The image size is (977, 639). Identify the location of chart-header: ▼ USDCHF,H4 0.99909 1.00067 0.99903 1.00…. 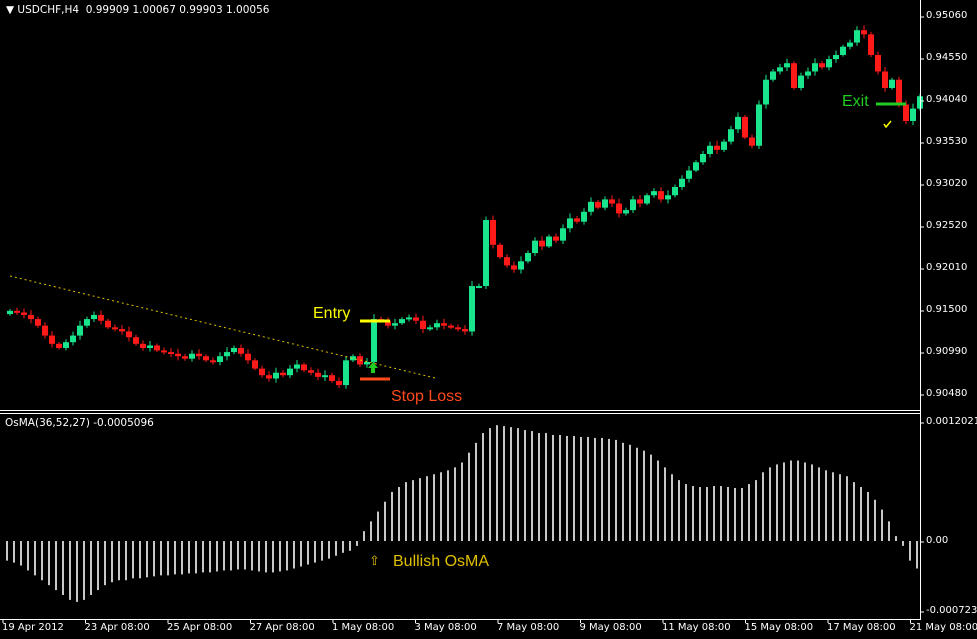
(137, 10).